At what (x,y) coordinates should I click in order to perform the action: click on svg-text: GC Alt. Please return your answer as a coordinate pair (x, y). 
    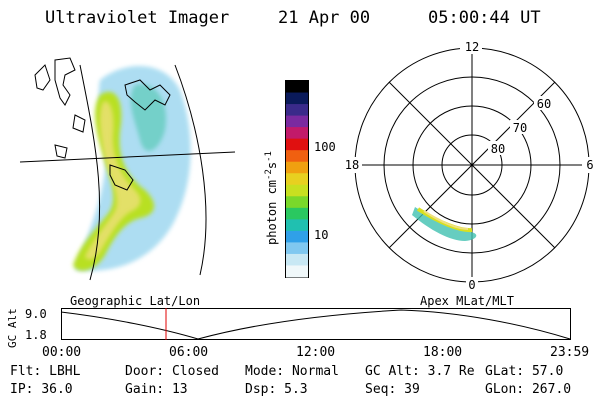
    Looking at the image, I should click on (12, 328).